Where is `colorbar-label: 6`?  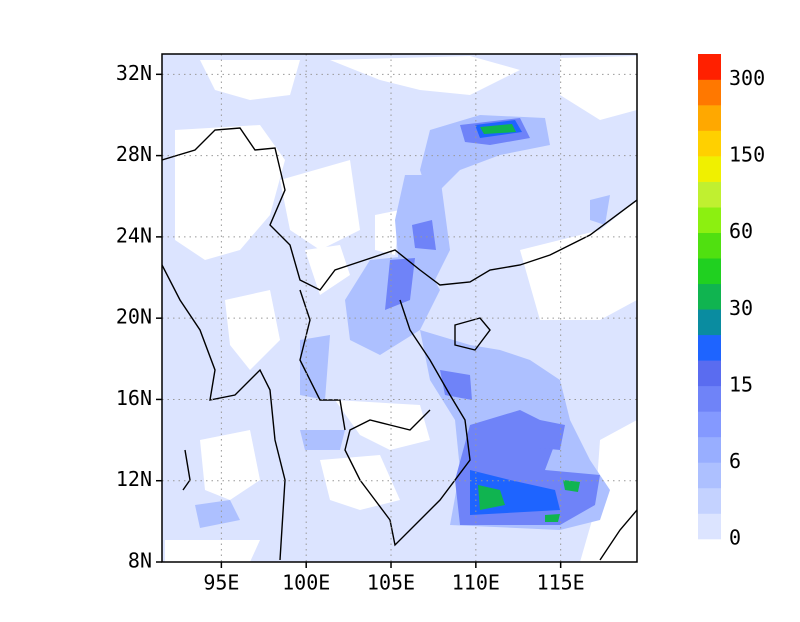
colorbar-label: 6 is located at coordinates (735, 461).